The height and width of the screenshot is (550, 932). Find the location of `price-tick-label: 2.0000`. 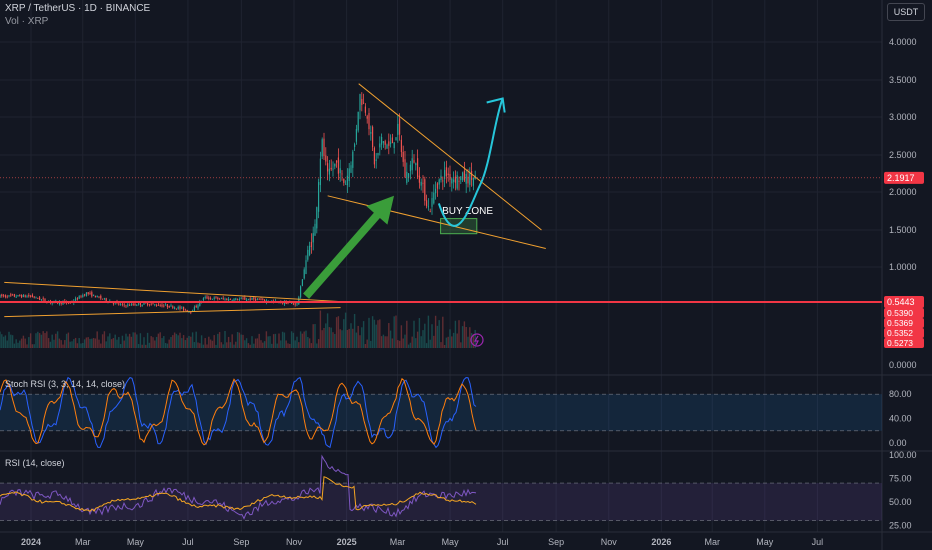

price-tick-label: 2.0000 is located at coordinates (903, 192).